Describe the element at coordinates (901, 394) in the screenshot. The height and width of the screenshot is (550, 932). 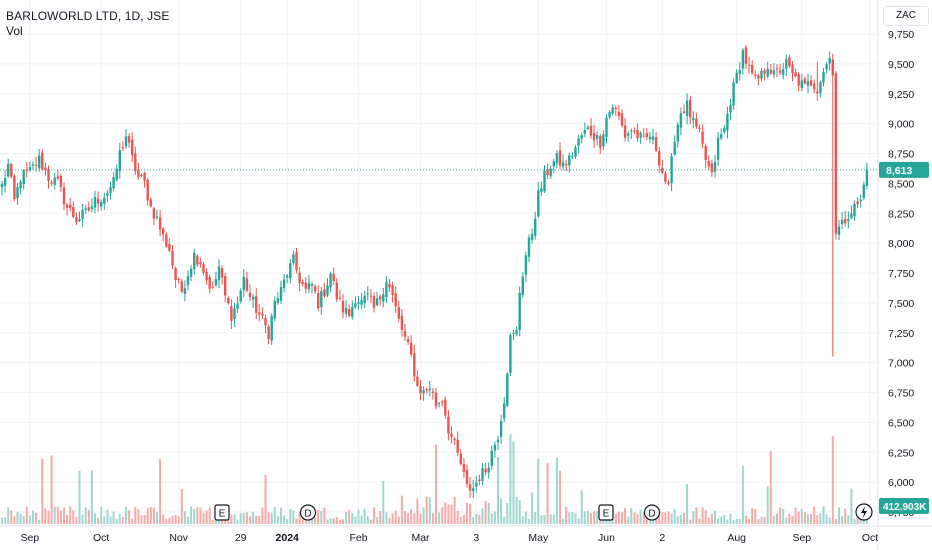
I see `price-tick-label: 6,750` at that location.